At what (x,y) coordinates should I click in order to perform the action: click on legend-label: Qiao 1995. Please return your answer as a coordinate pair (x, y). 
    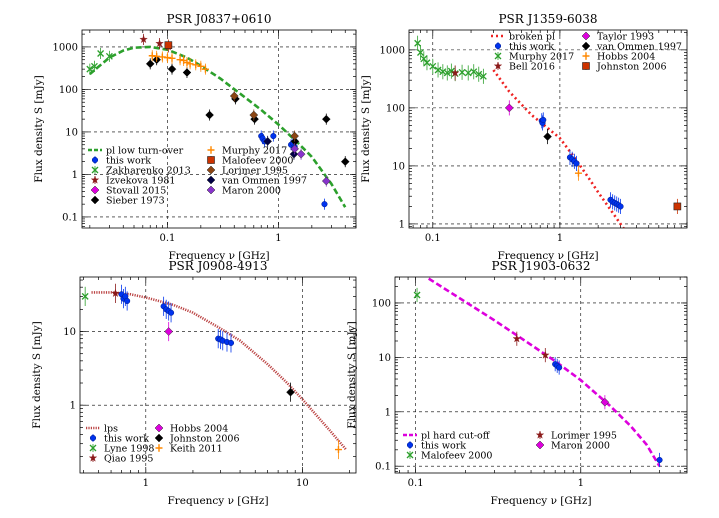
    Looking at the image, I should click on (128, 459).